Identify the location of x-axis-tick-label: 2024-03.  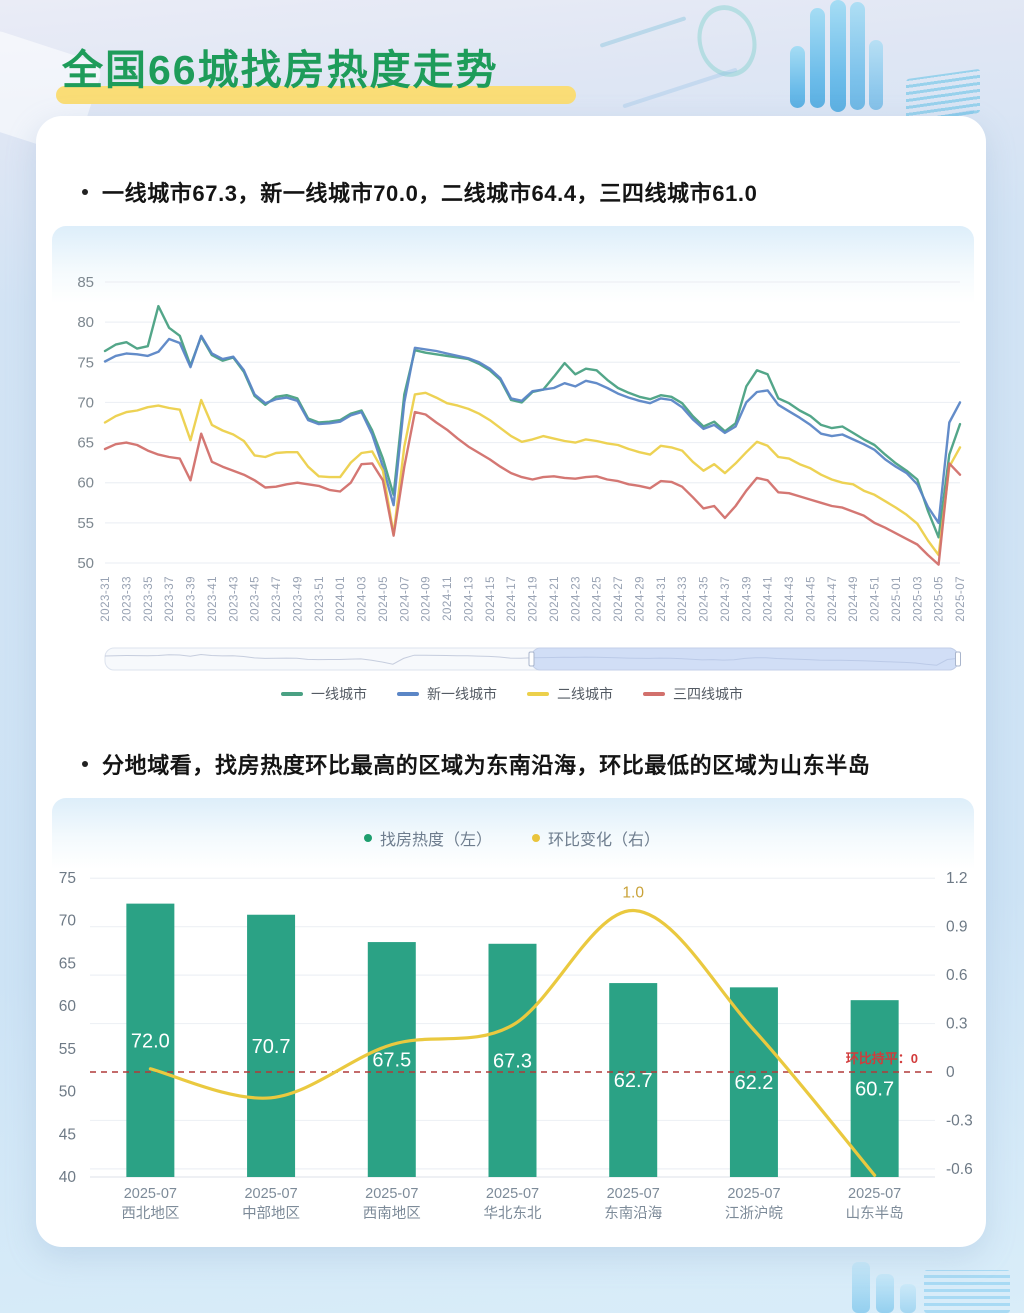
(363, 599).